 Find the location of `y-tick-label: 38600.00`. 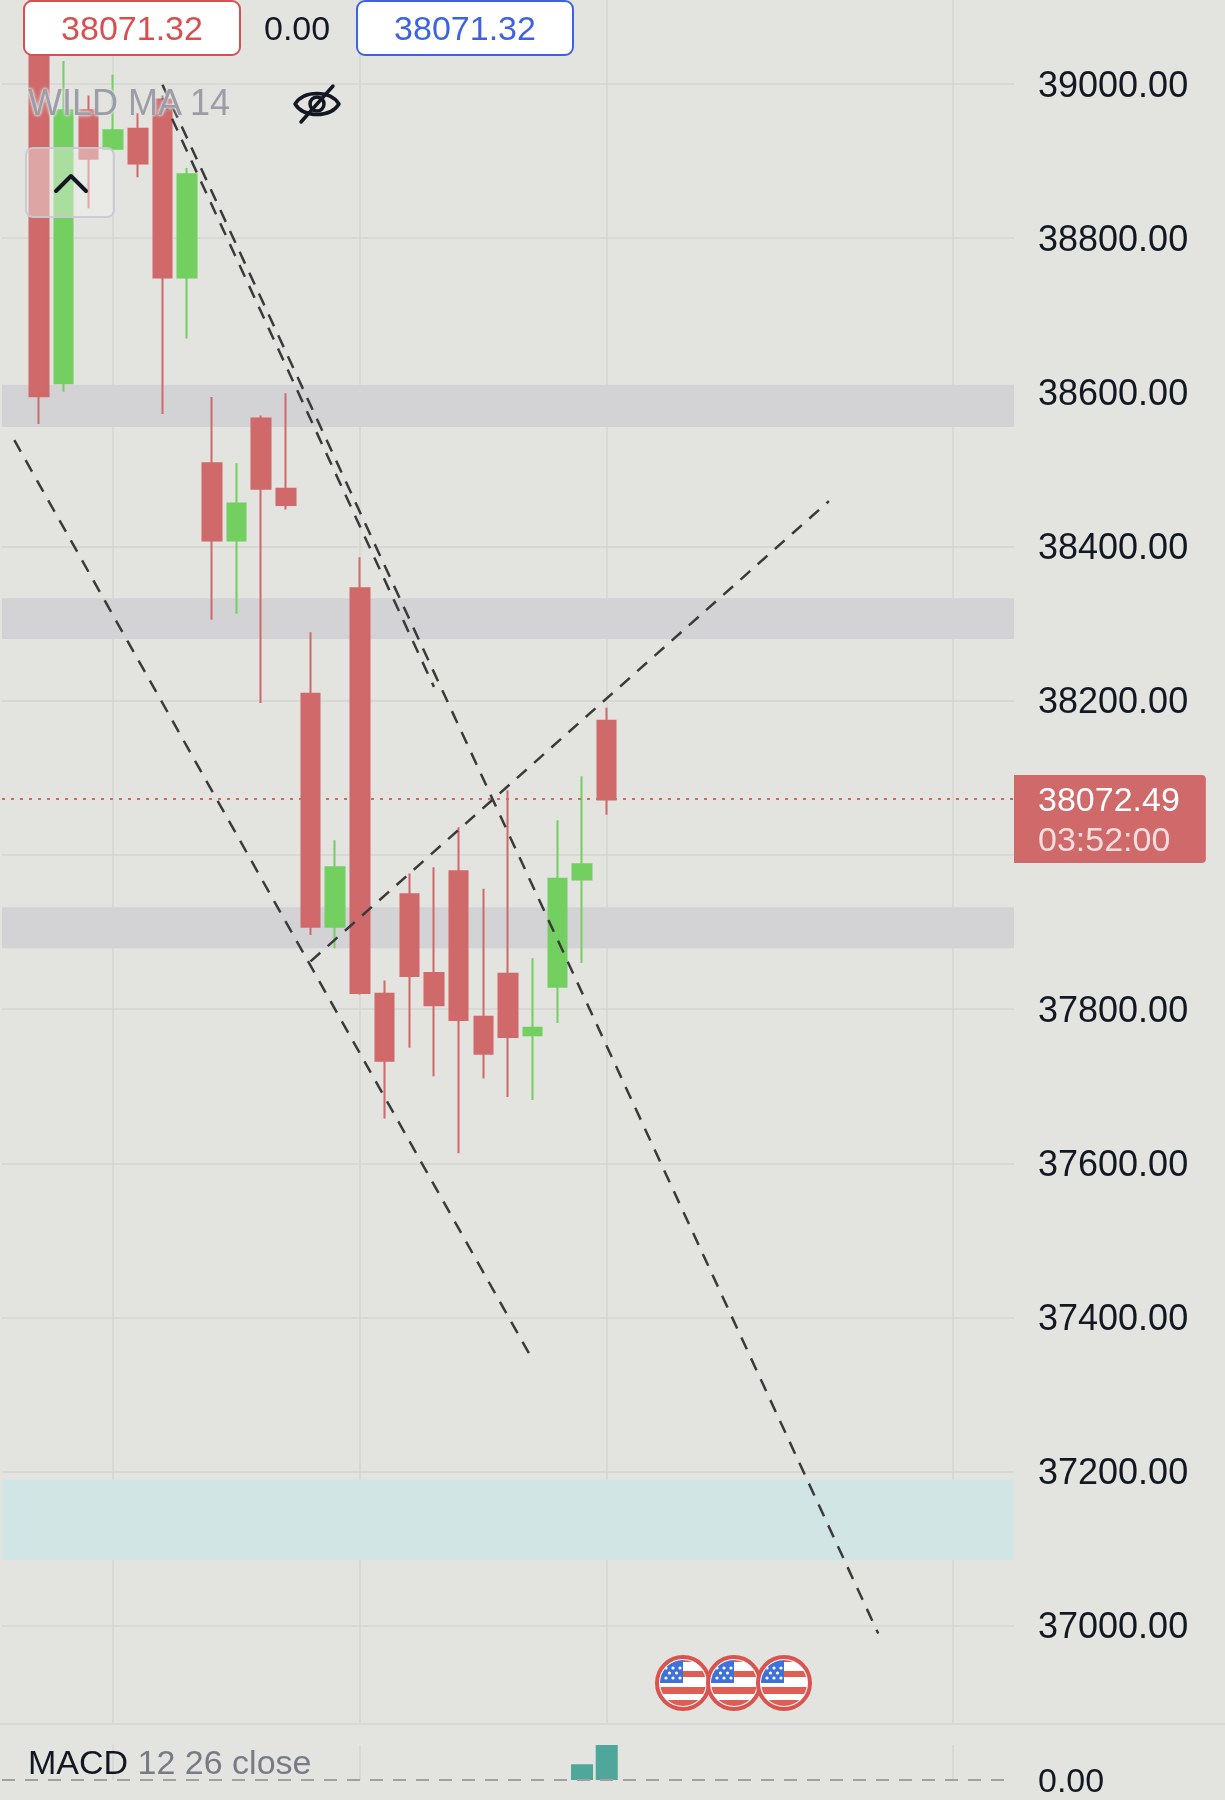

y-tick-label: 38600.00 is located at coordinates (1113, 392).